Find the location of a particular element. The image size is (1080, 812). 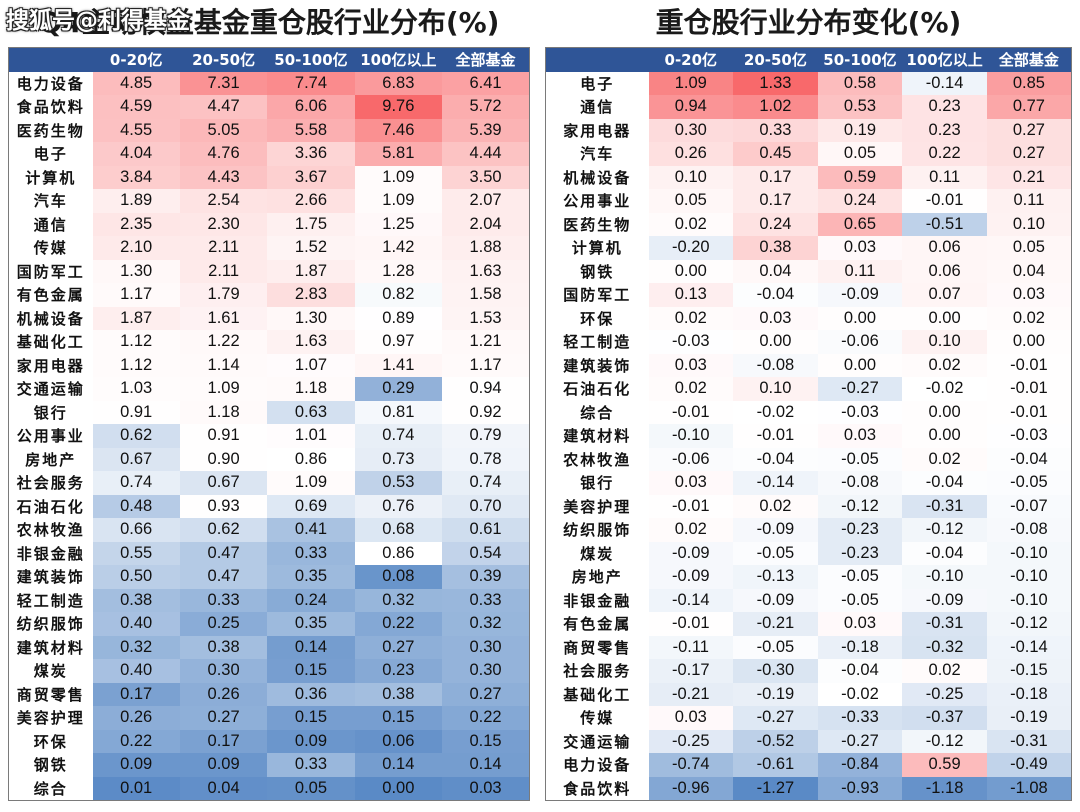

table-row: 美容护理 0.26 0.27 0.15 0.15 0.22 is located at coordinates (269, 718).